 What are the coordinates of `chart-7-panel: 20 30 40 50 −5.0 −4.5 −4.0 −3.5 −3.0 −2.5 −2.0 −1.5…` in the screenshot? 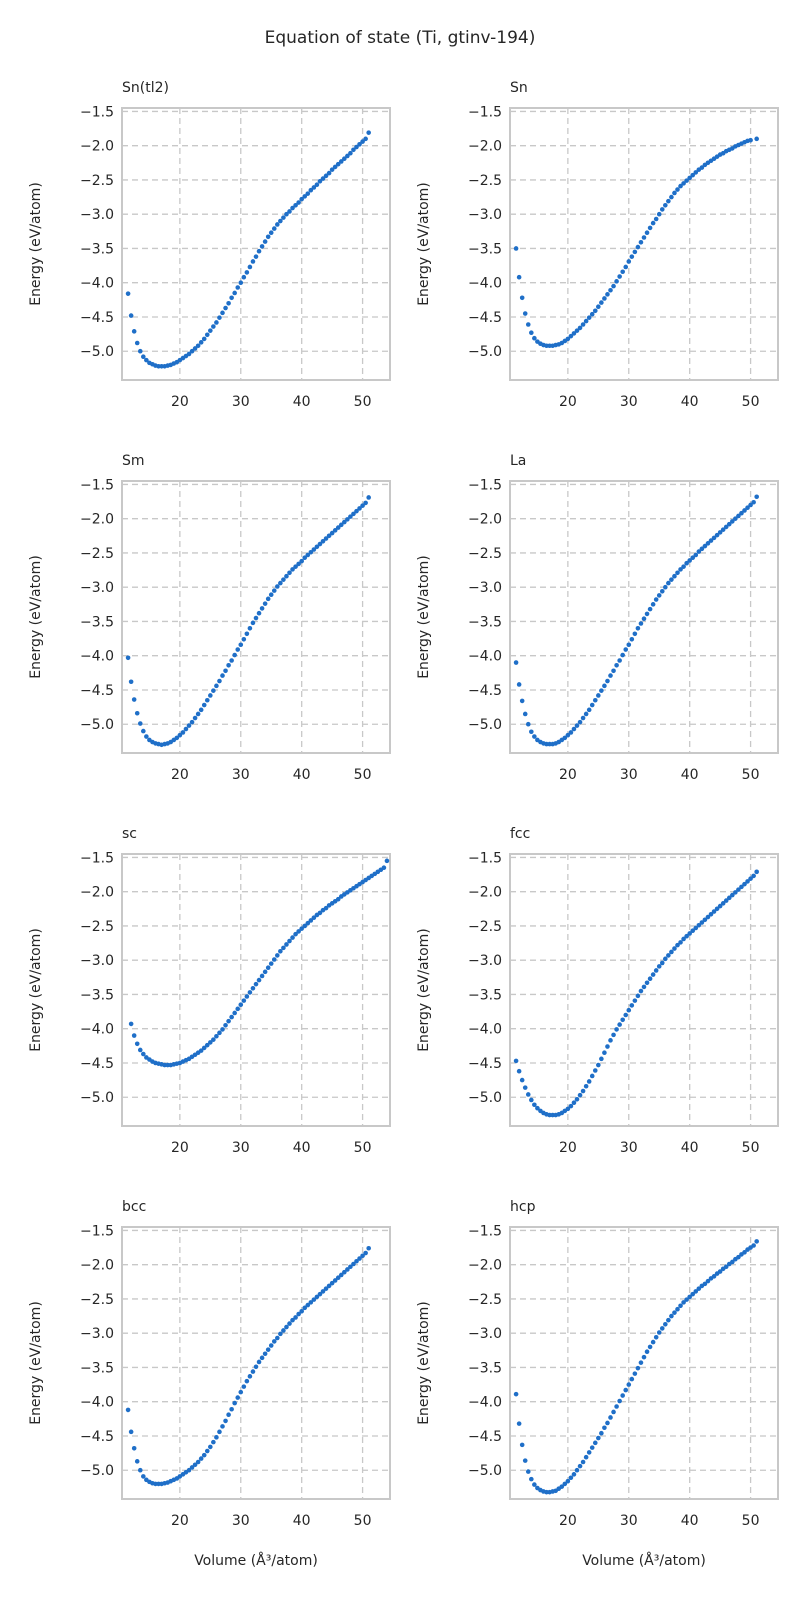 It's located at (597, 1384).